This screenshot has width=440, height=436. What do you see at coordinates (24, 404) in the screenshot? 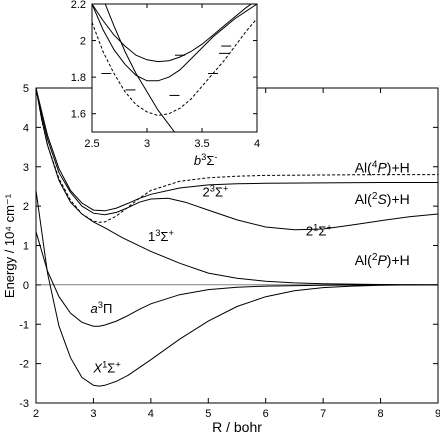
I see `y-tick-label: -3` at bounding box center [24, 404].